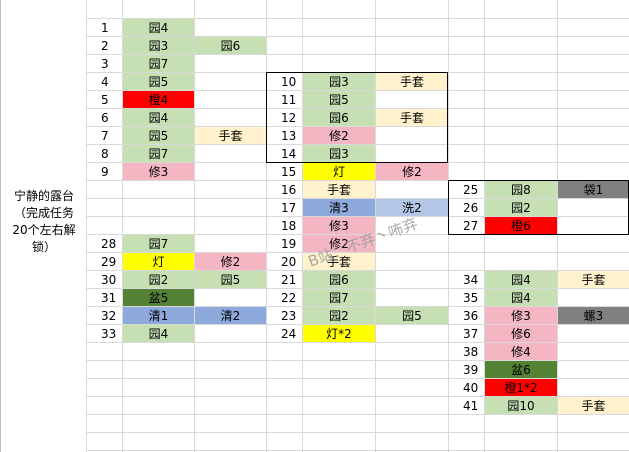  What do you see at coordinates (471, 370) in the screenshot?
I see `row-number-cell: 39` at bounding box center [471, 370].